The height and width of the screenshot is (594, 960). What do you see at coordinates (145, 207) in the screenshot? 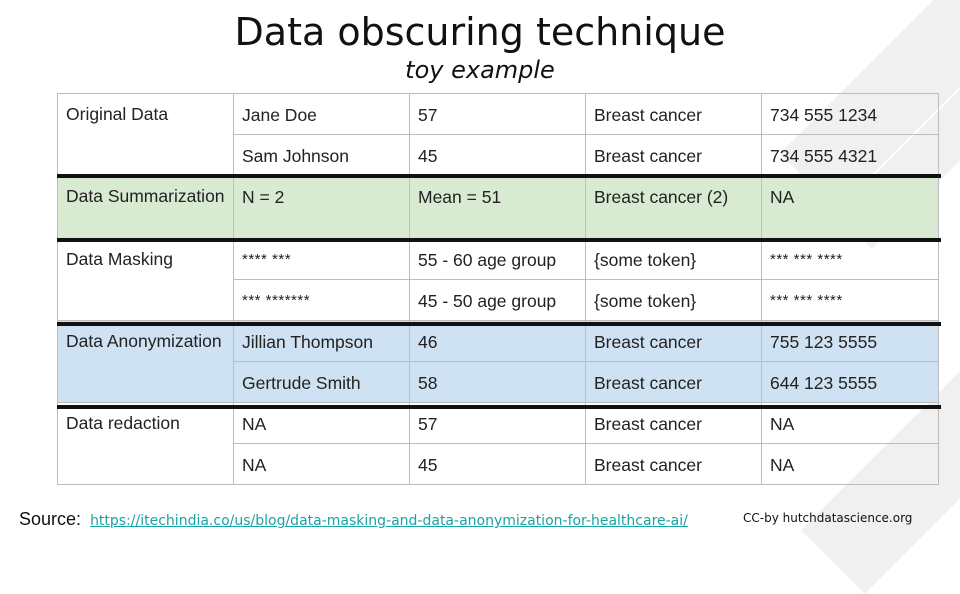
I see `row-label-summarization: Data Summarization` at bounding box center [145, 207].